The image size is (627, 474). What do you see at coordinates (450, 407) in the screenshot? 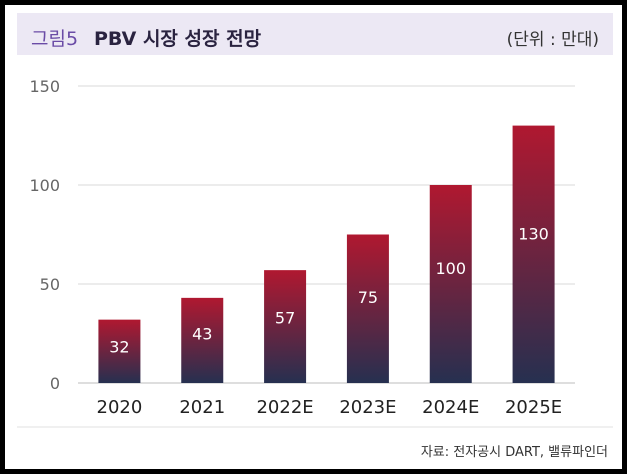
I see `x-tick-label: 2024E` at bounding box center [450, 407].